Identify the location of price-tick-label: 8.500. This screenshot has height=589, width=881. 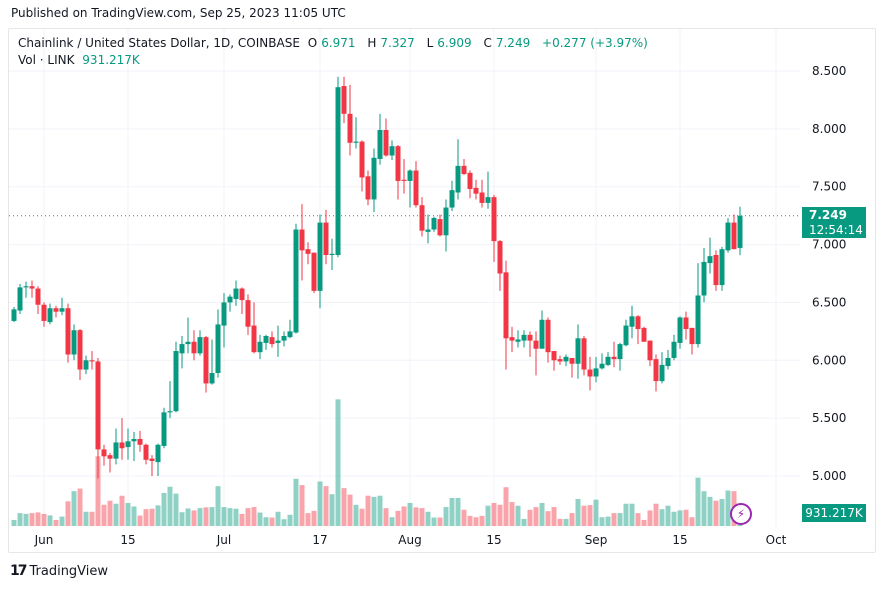
(829, 71).